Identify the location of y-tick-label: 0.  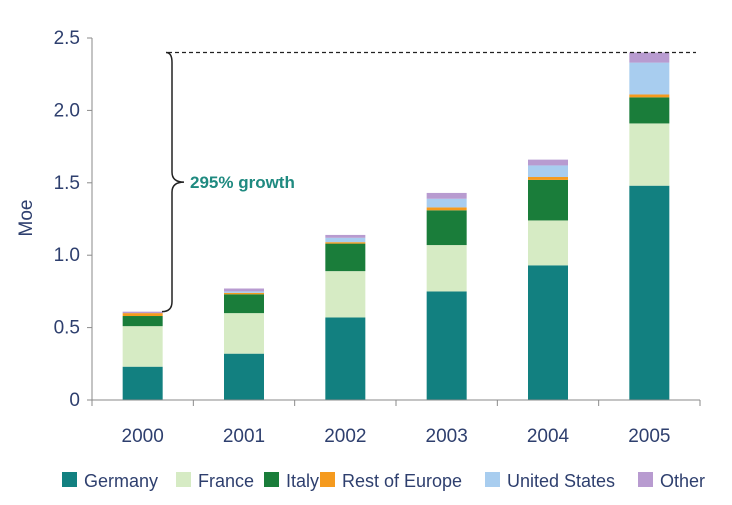
(74, 400).